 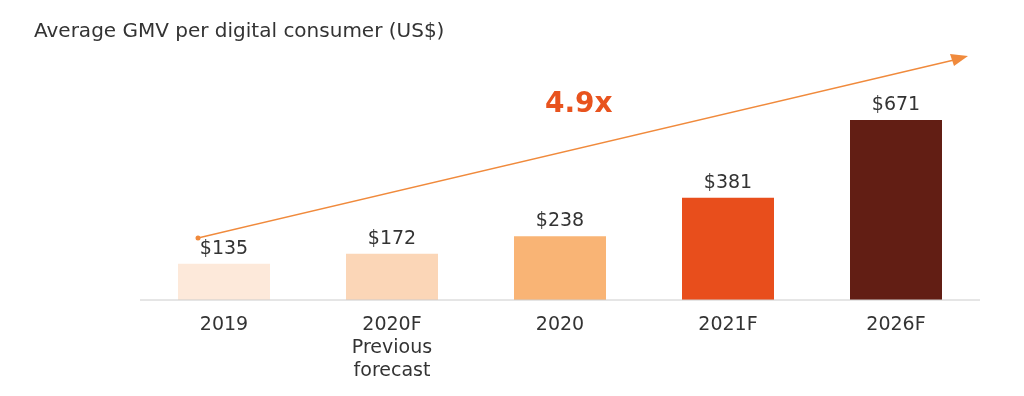 What do you see at coordinates (896, 103) in the screenshot?
I see `data-label: $671` at bounding box center [896, 103].